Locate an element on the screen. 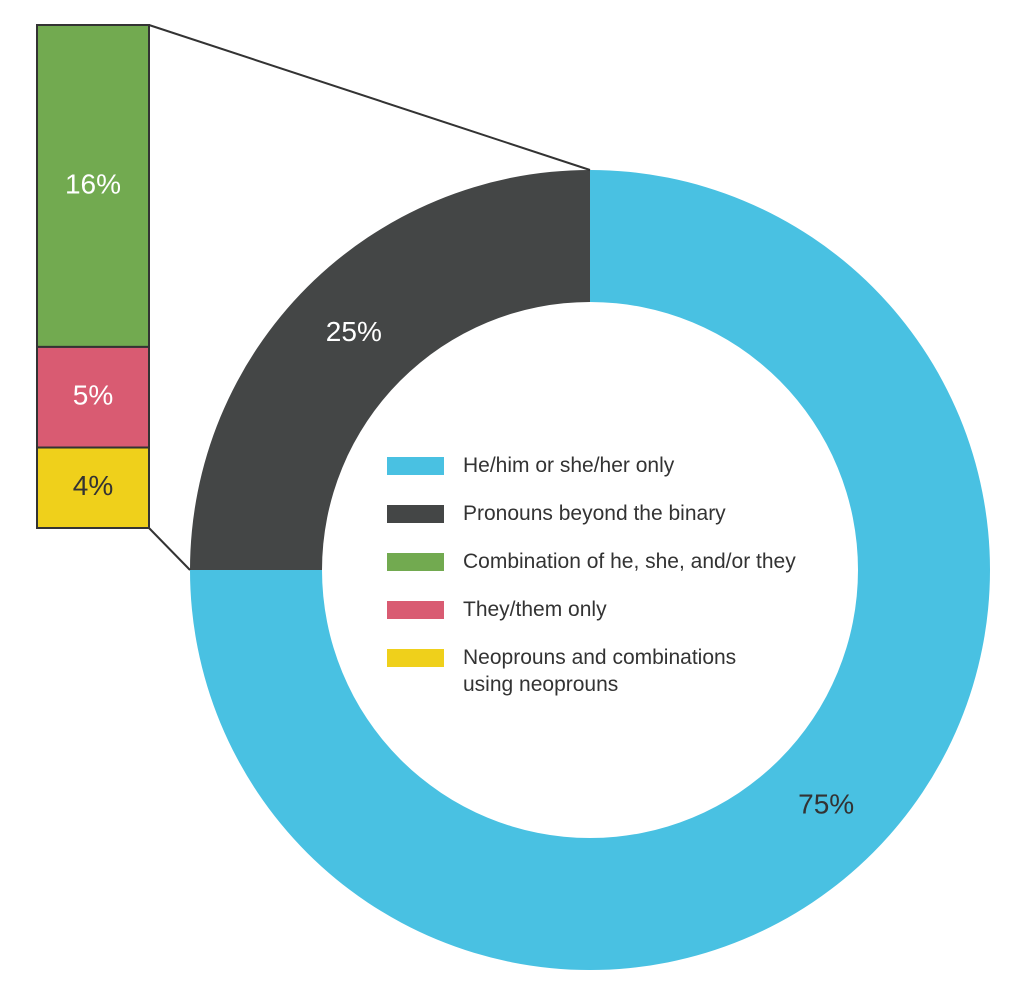  value-label: 16% is located at coordinates (93, 183).